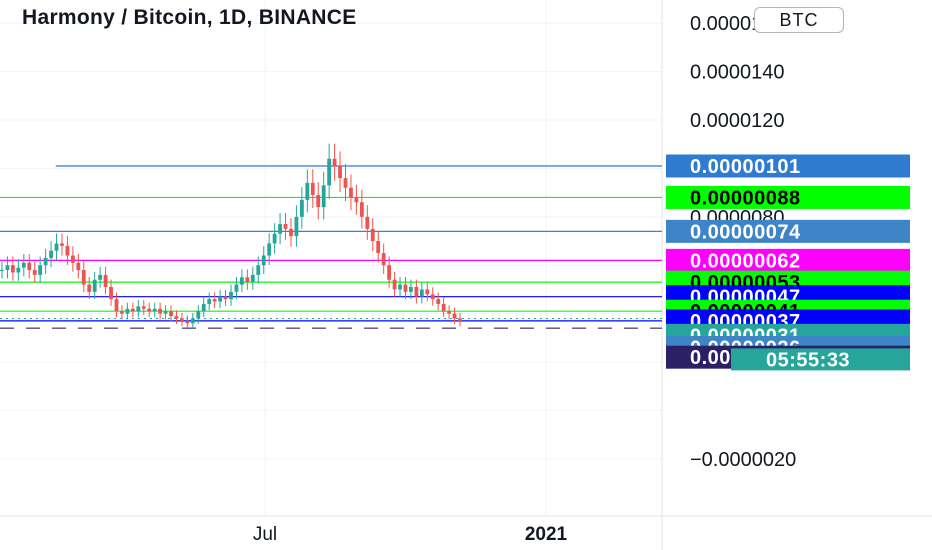 This screenshot has height=550, width=932. I want to click on level-badge-label: 0.00000101, so click(745, 167).